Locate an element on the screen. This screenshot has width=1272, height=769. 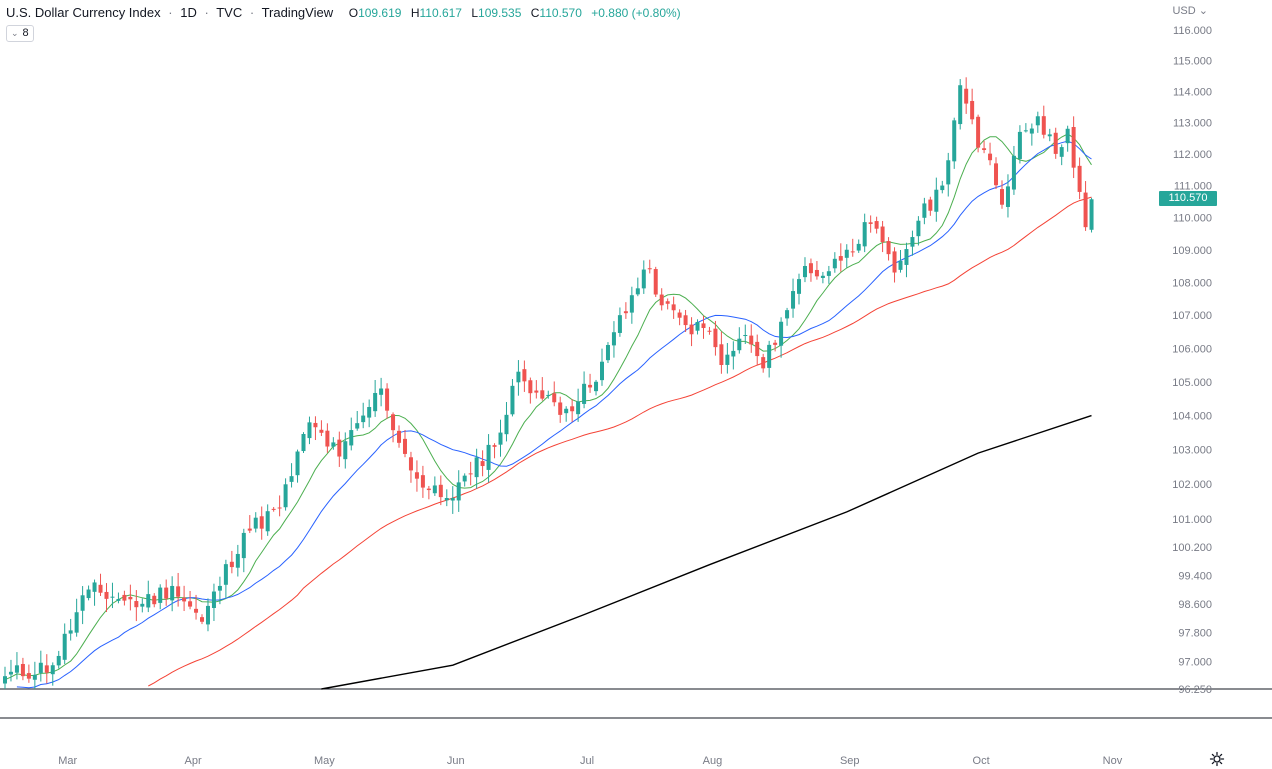
gear-icon is located at coordinates (1217, 759).